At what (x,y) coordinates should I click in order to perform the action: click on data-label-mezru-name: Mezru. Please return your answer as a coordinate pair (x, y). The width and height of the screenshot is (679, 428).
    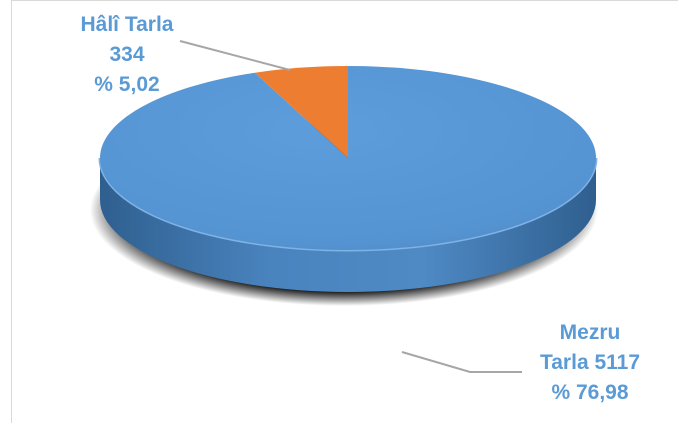
    Looking at the image, I should click on (590, 332).